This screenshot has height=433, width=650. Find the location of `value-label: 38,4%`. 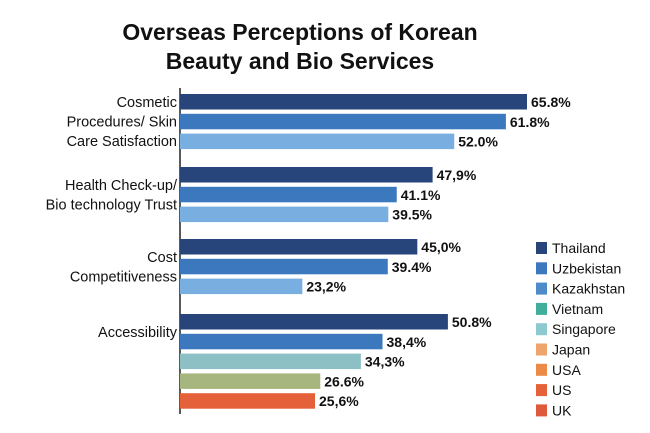

value-label: 38,4% is located at coordinates (407, 342).